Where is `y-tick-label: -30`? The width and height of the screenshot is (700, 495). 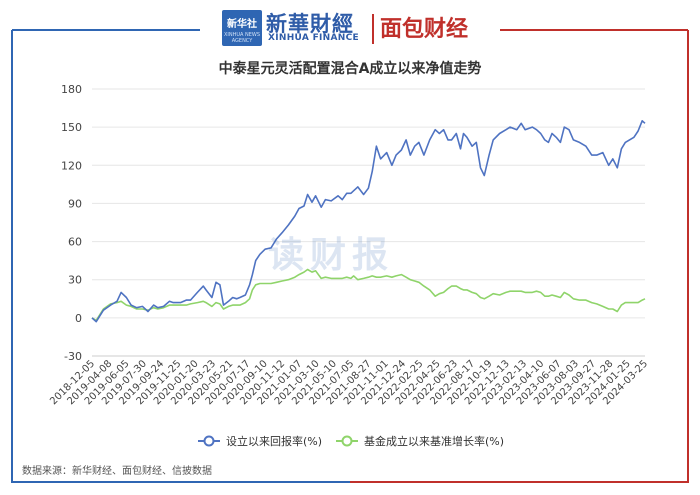 y-tick-label: -30 is located at coordinates (73, 356).